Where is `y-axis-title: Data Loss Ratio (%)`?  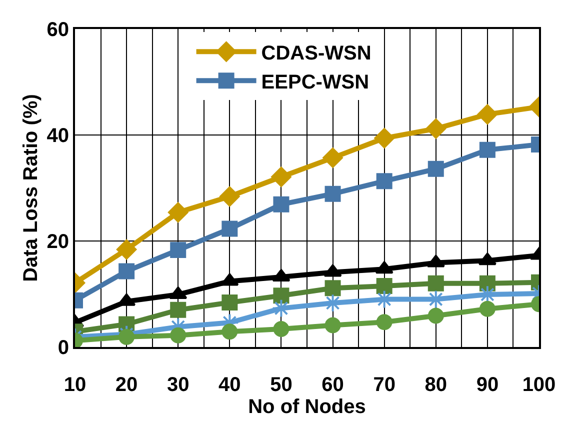
y-axis-title: Data Loss Ratio (%) is located at coordinates (31, 188).